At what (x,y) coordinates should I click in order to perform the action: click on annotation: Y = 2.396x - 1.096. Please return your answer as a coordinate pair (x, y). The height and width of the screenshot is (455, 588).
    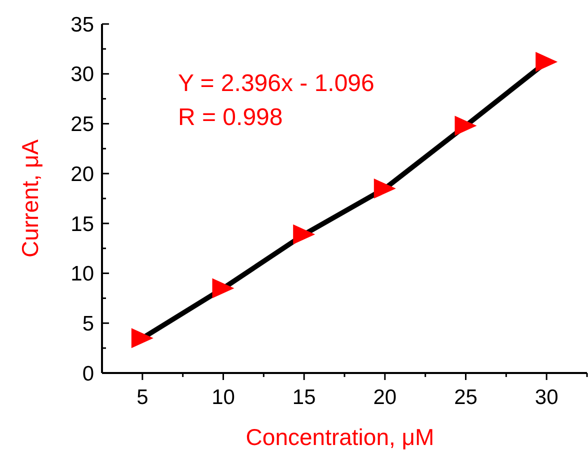
    Looking at the image, I should click on (276, 83).